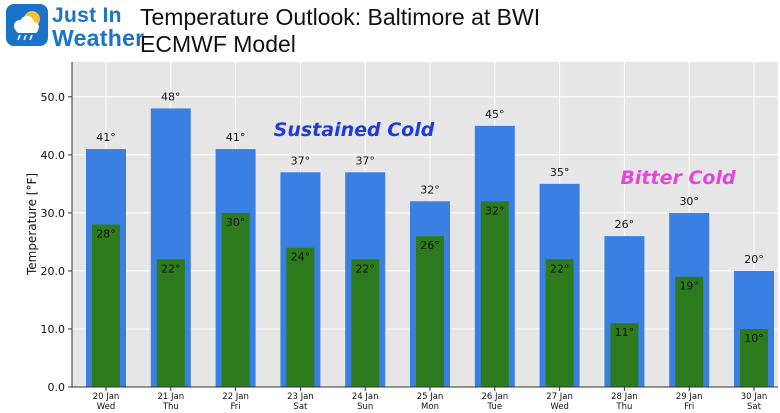 The width and height of the screenshot is (780, 413). What do you see at coordinates (300, 402) in the screenshot?
I see `x-tick-label: 23 Jan Sat` at bounding box center [300, 402].